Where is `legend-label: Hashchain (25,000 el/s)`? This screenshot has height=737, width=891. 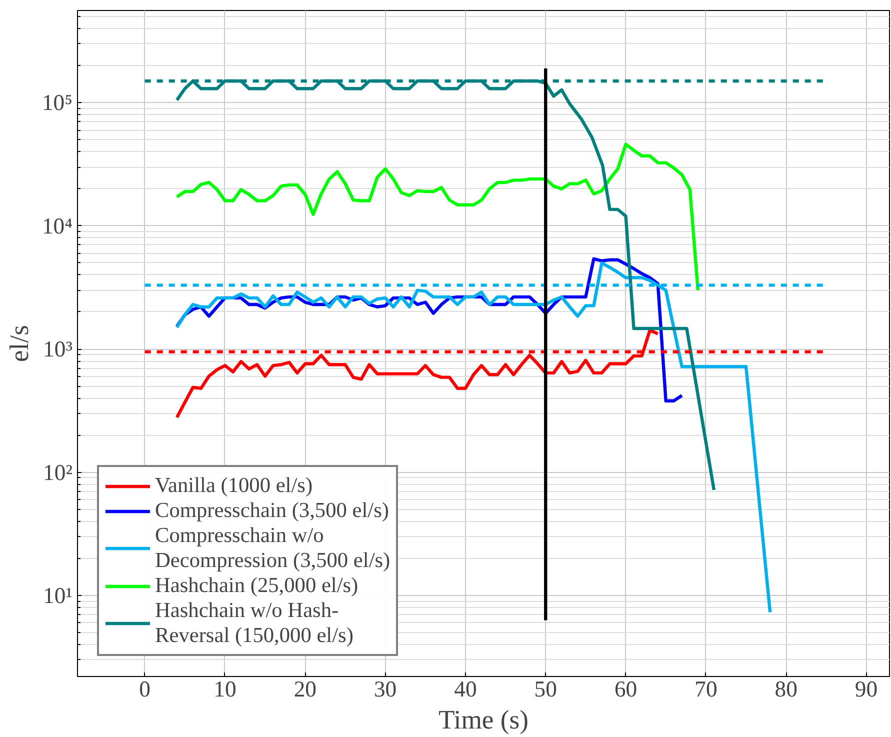 legend-label: Hashchain (25,000 el/s) is located at coordinates (256, 585).